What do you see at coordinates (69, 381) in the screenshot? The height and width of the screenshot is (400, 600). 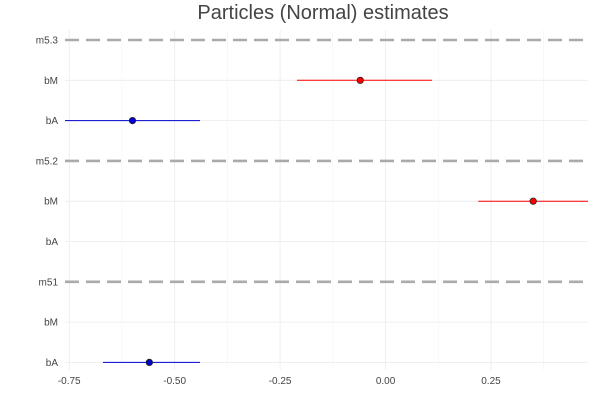 I see `x-tick-label: -0.75` at bounding box center [69, 381].